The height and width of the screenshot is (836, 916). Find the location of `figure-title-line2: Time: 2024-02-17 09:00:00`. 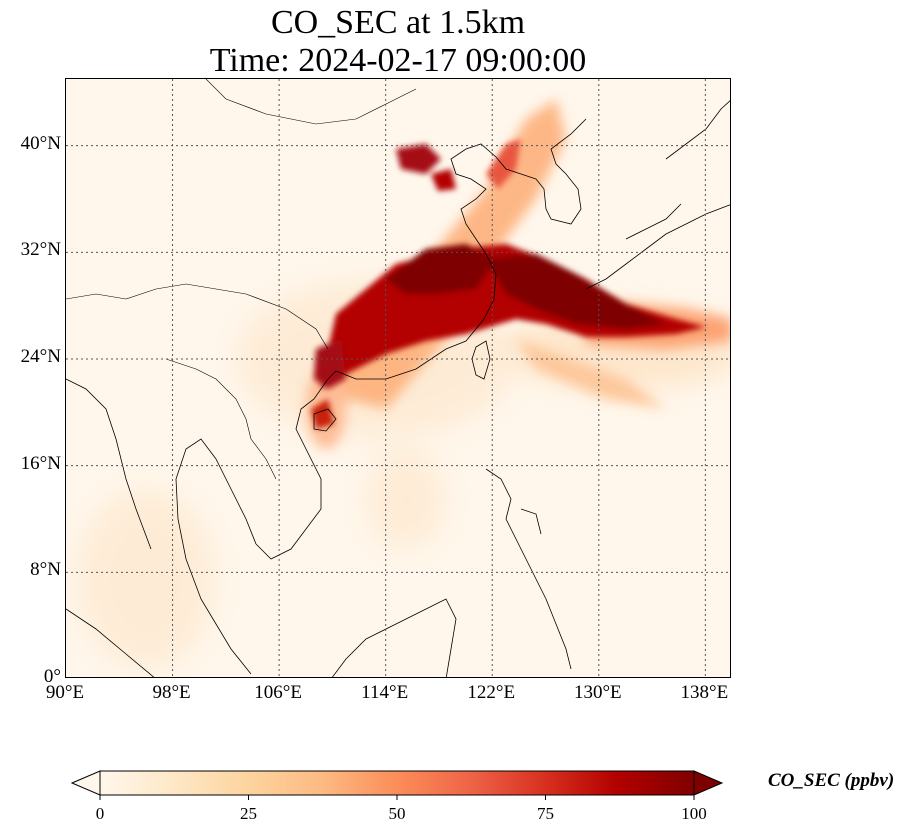

figure-title-line2: Time: 2024-02-17 09:00:00 is located at coordinates (398, 60).